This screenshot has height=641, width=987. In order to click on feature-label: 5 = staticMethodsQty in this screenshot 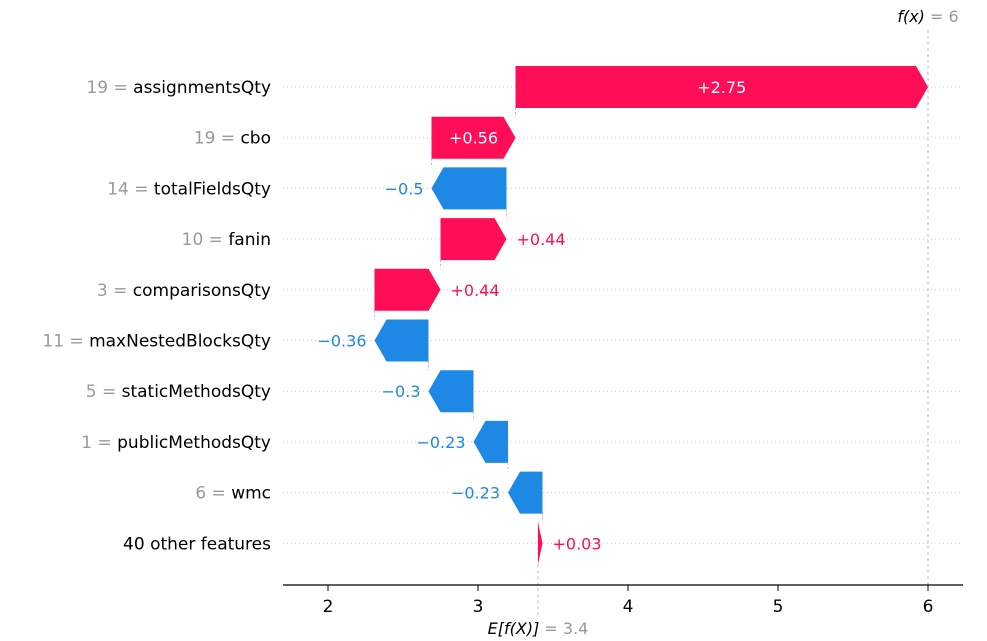, I will do `click(178, 392)`.